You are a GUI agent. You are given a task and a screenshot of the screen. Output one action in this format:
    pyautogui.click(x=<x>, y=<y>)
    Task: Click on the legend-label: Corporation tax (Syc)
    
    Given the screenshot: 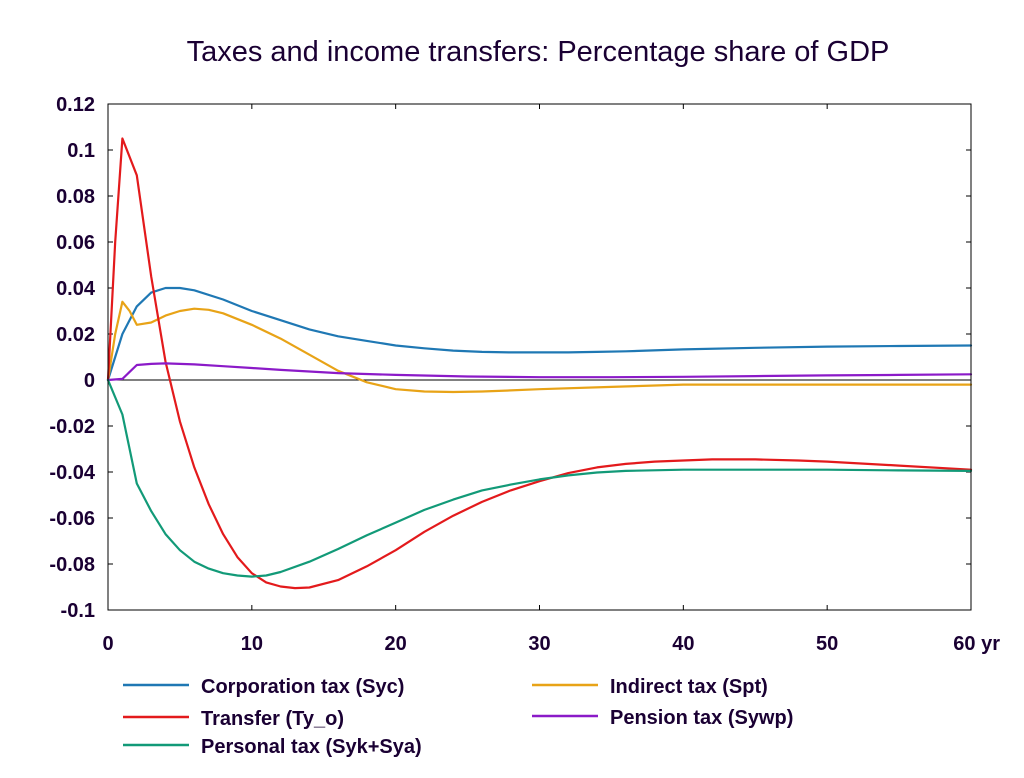 What is the action you would take?
    pyautogui.click(x=302, y=687)
    